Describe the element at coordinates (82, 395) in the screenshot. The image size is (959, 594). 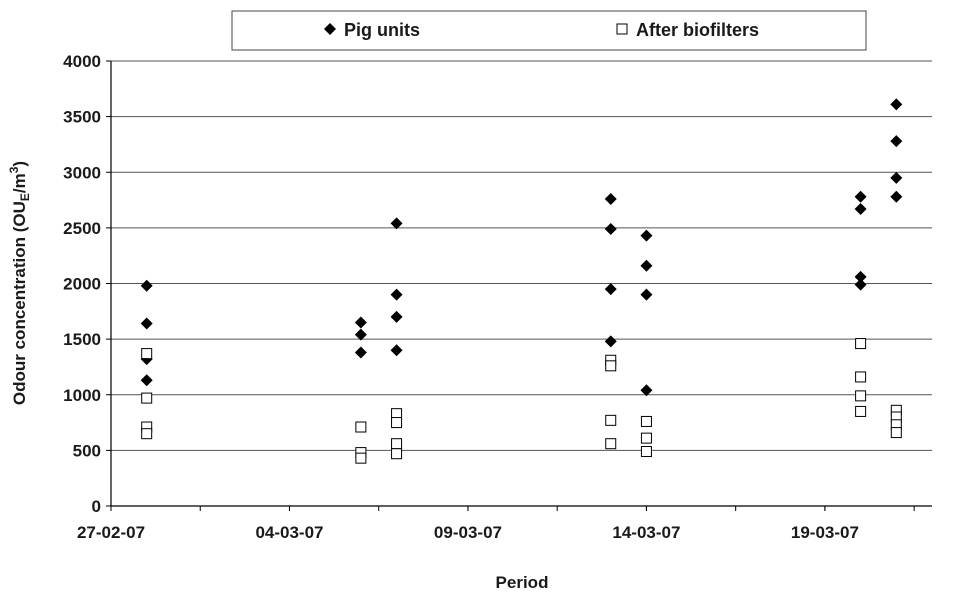
I see `y-tick-label: 1000` at that location.